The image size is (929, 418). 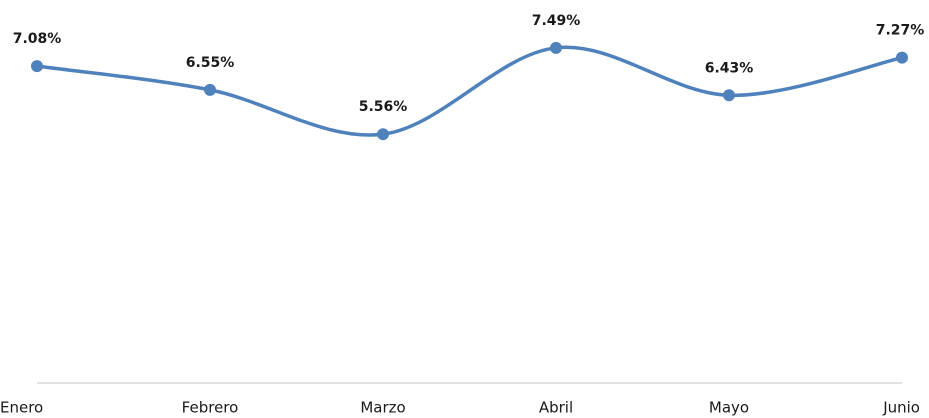 I want to click on x-tick-label: Enero, so click(x=21, y=408).